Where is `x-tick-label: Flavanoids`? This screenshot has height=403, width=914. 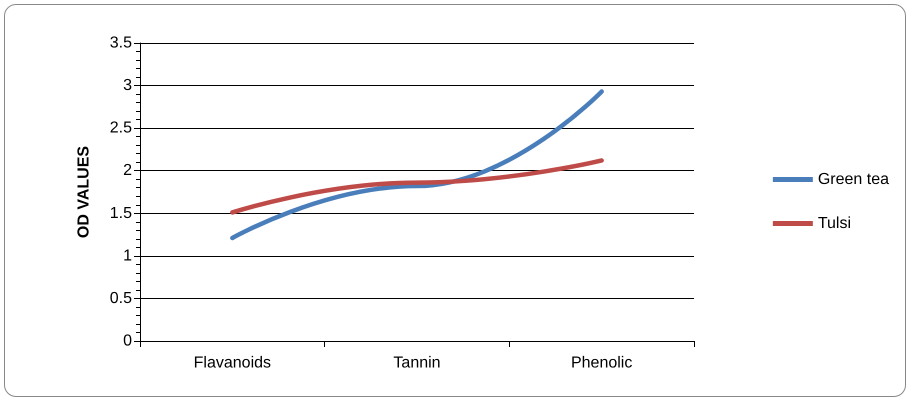 x-tick-label: Flavanoids is located at coordinates (233, 363).